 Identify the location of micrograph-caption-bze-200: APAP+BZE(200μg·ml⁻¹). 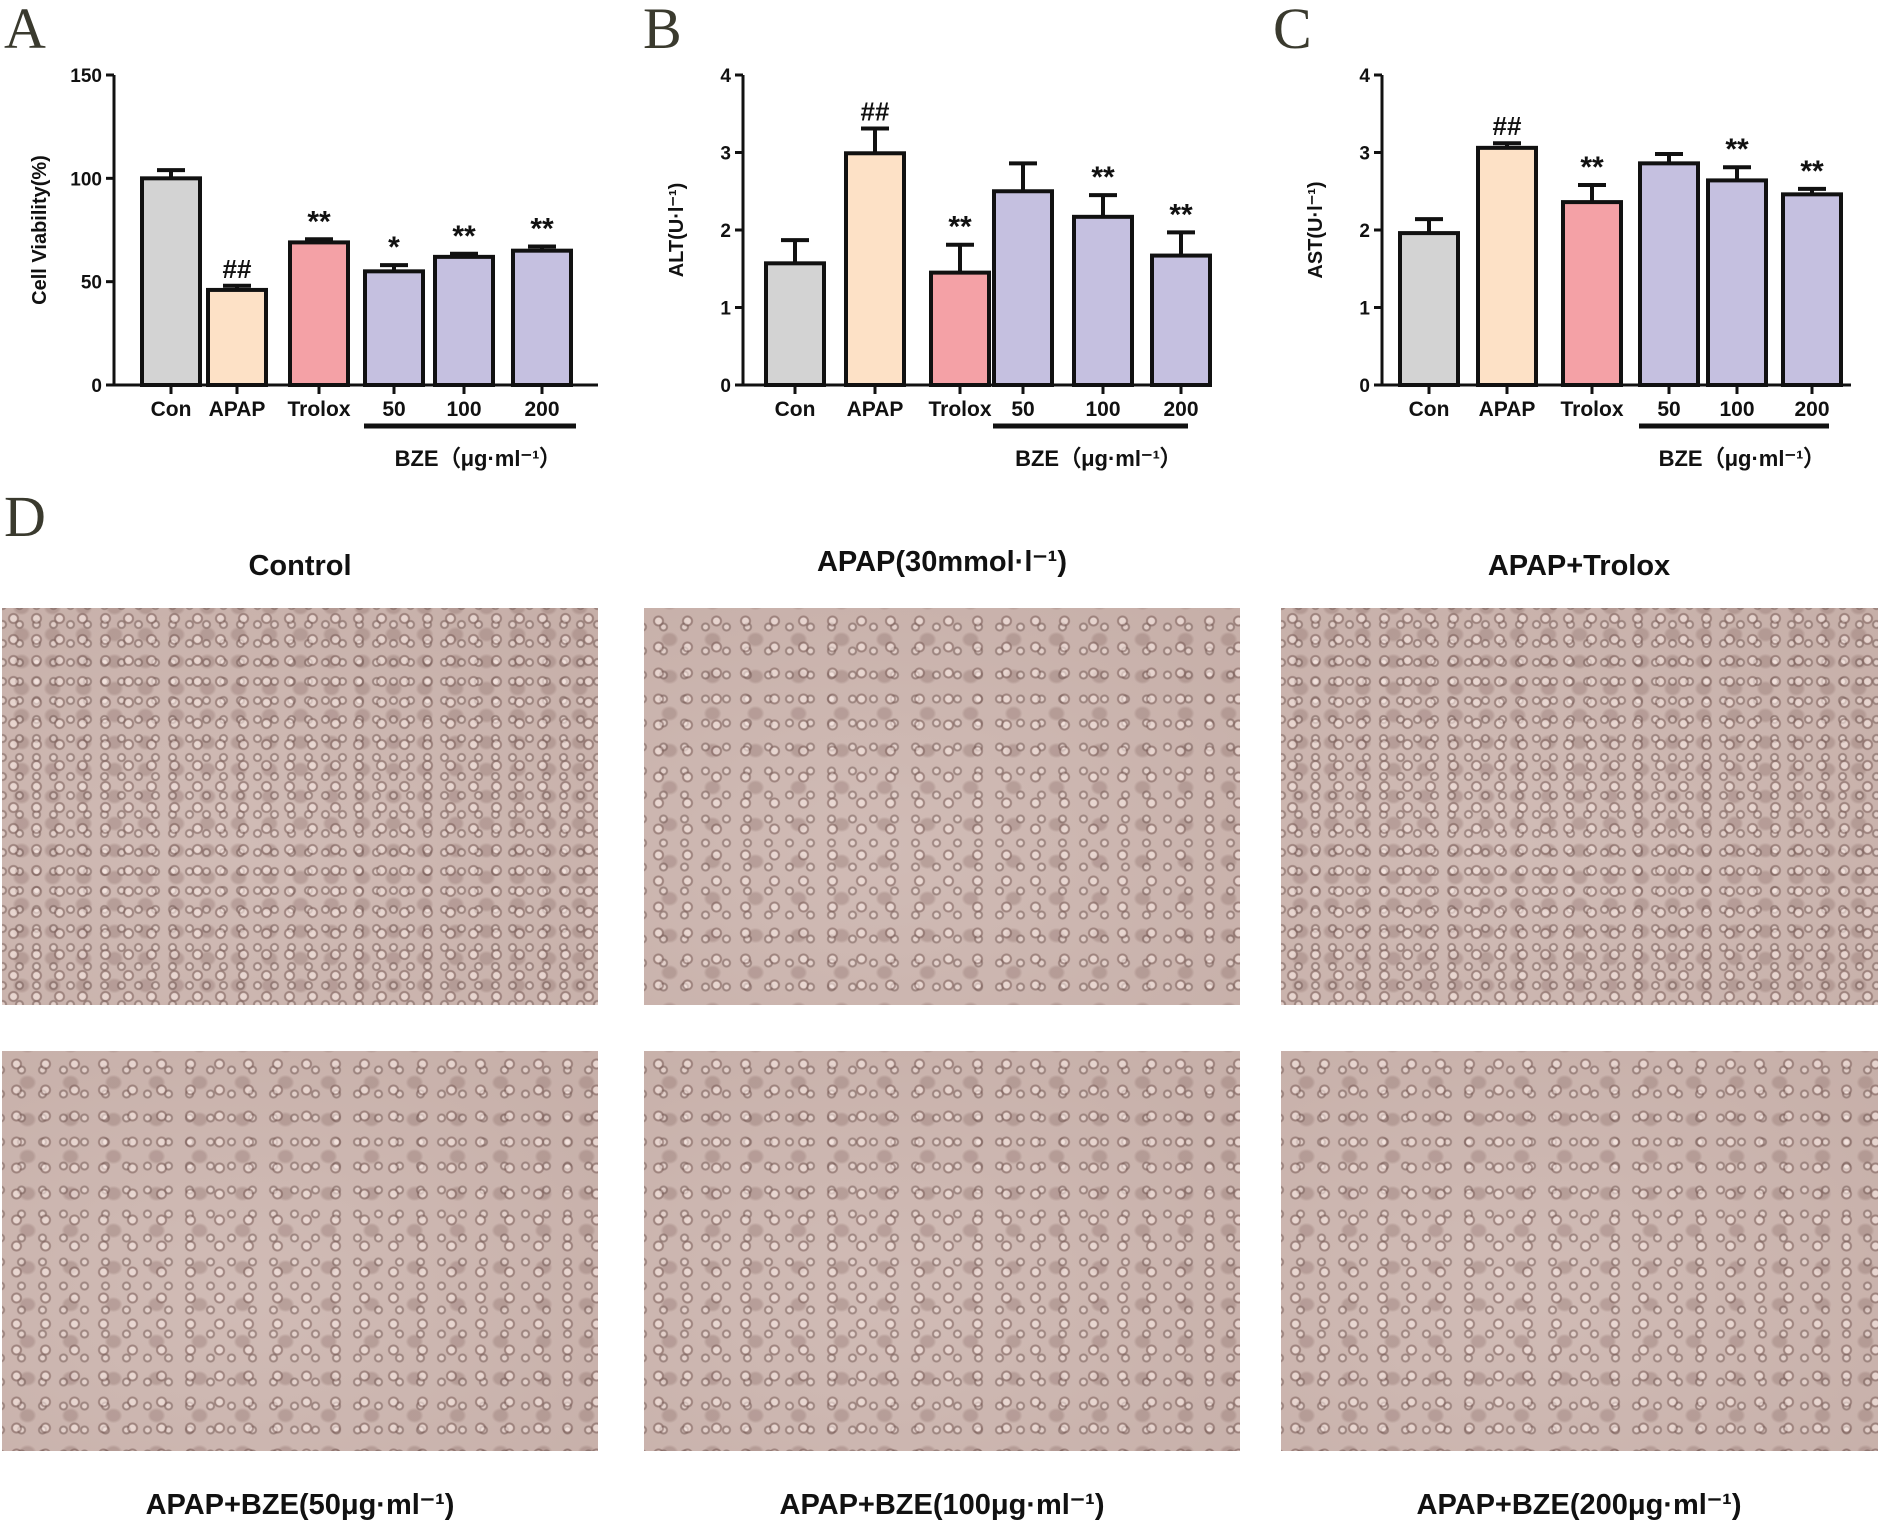
(1579, 1505).